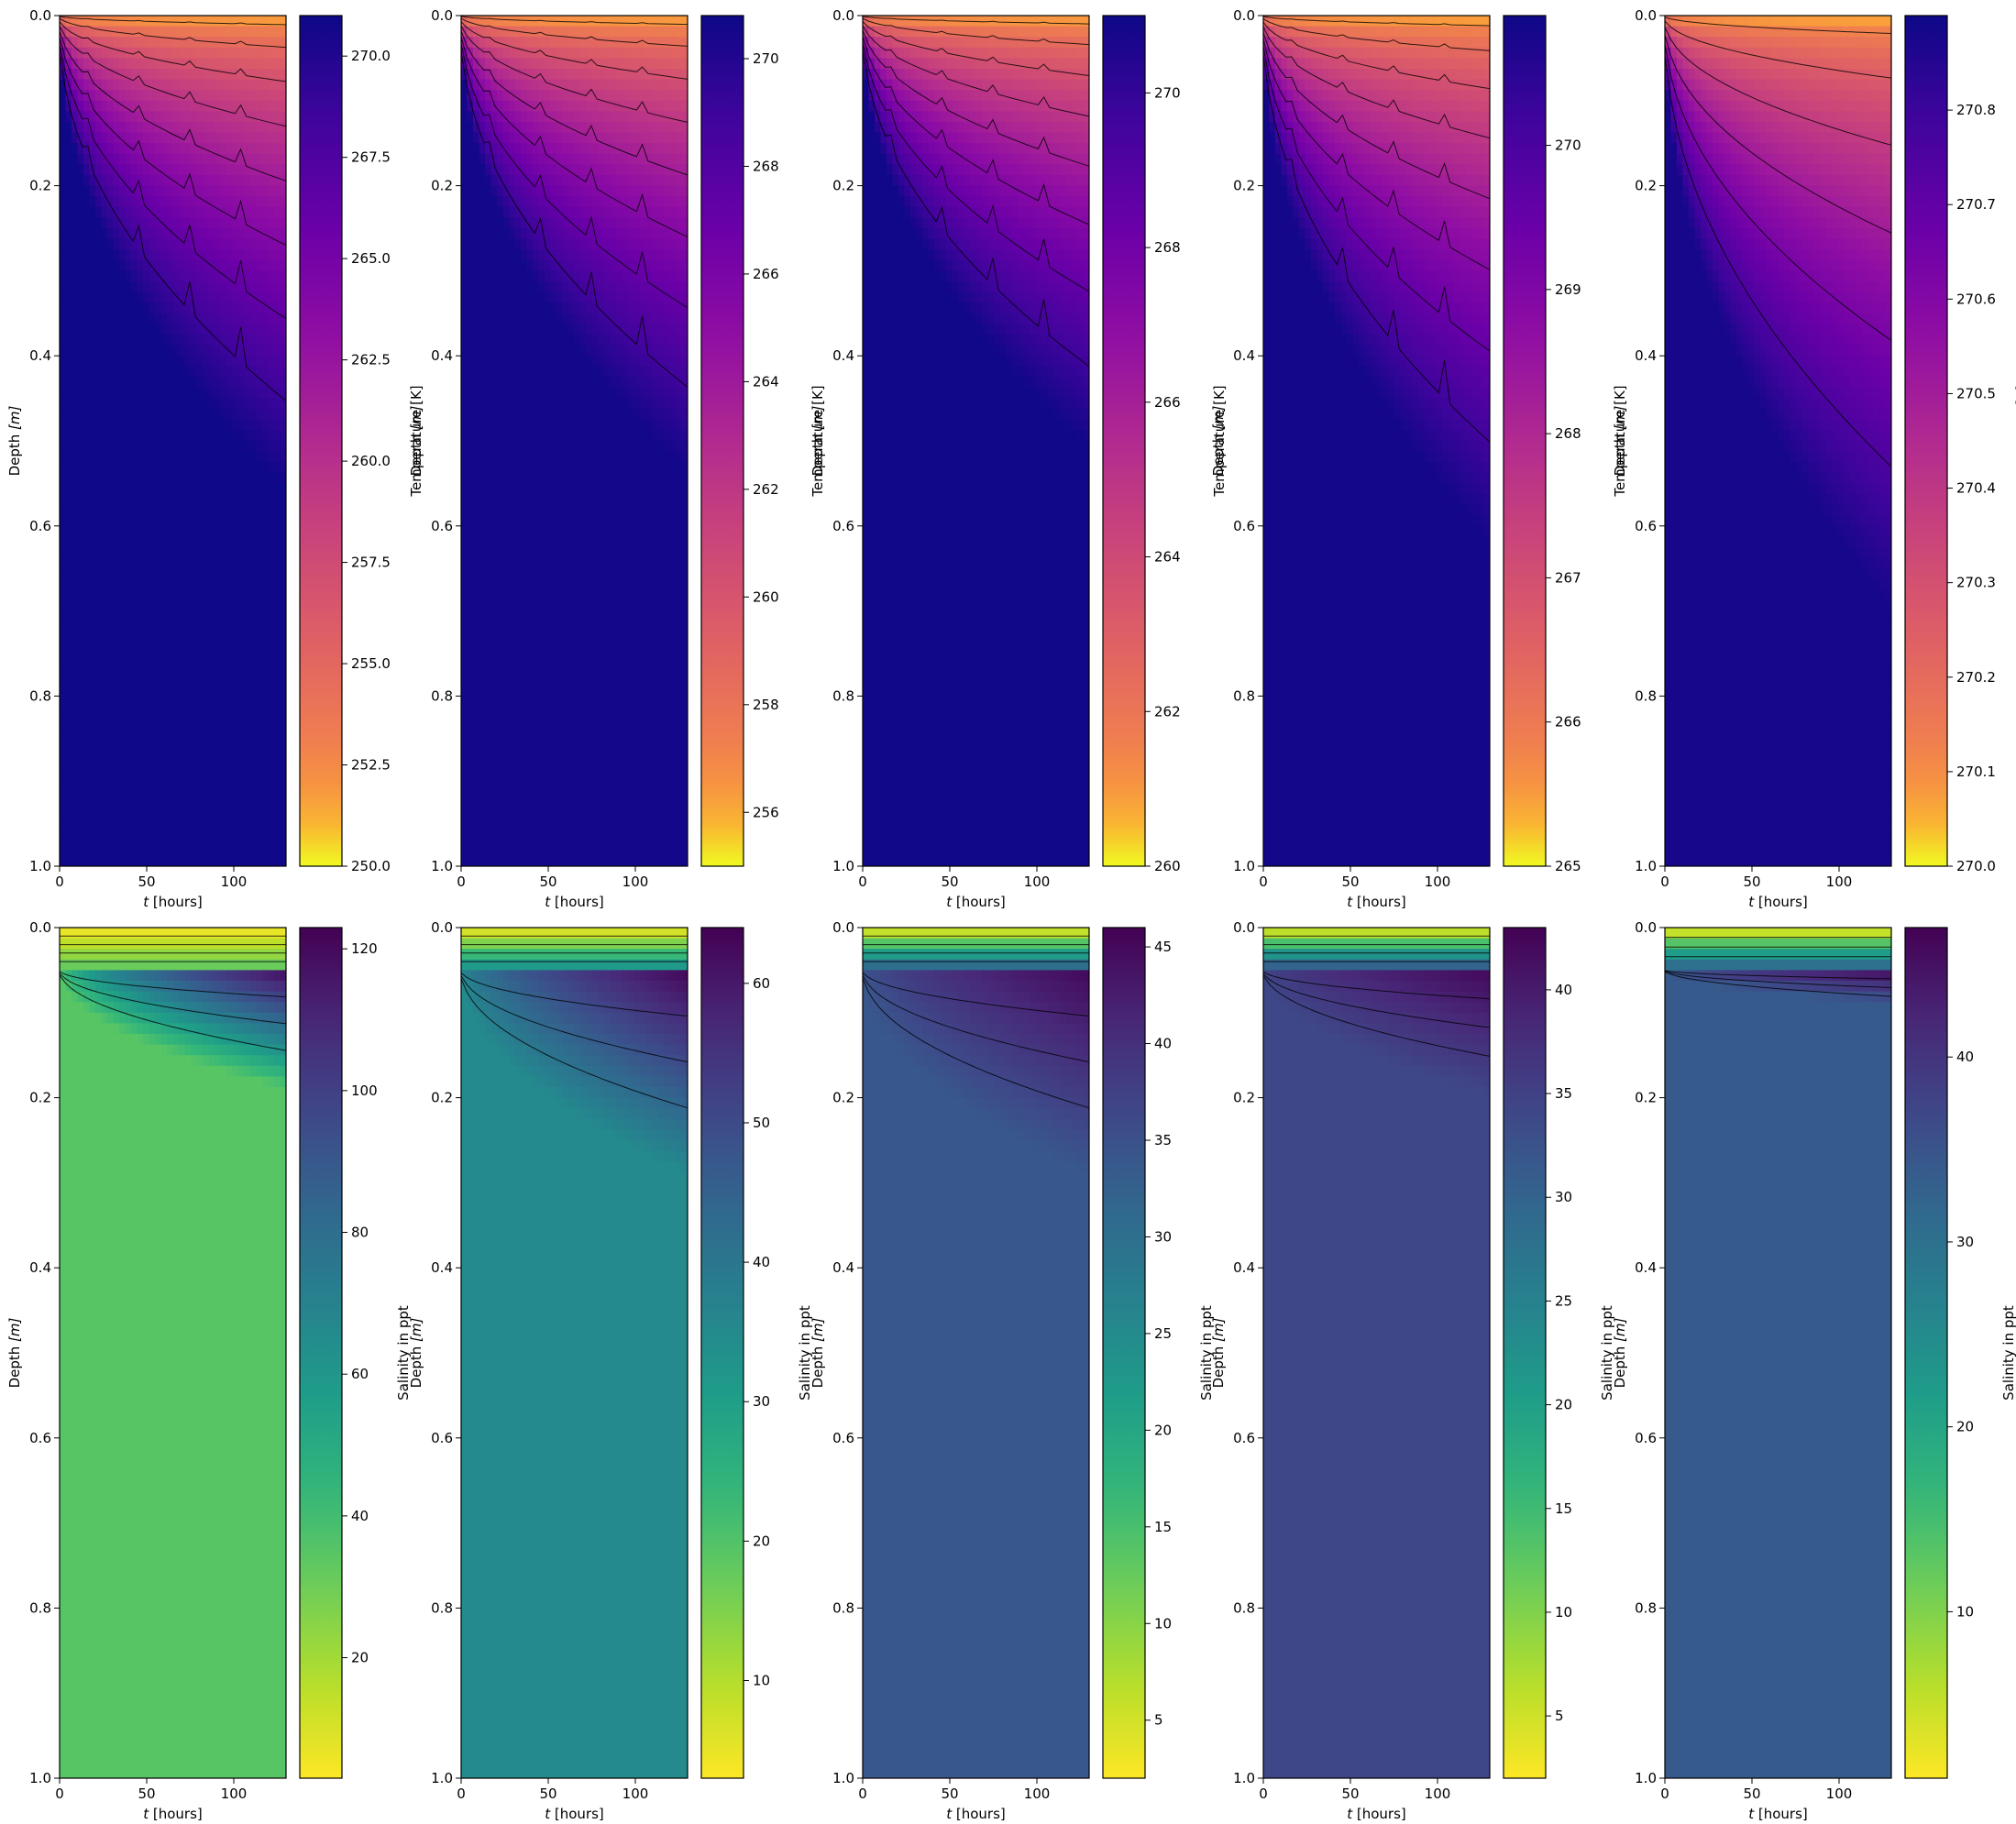 This screenshot has height=1824, width=2016. What do you see at coordinates (173, 441) in the screenshot?
I see `heatmap-field` at bounding box center [173, 441].